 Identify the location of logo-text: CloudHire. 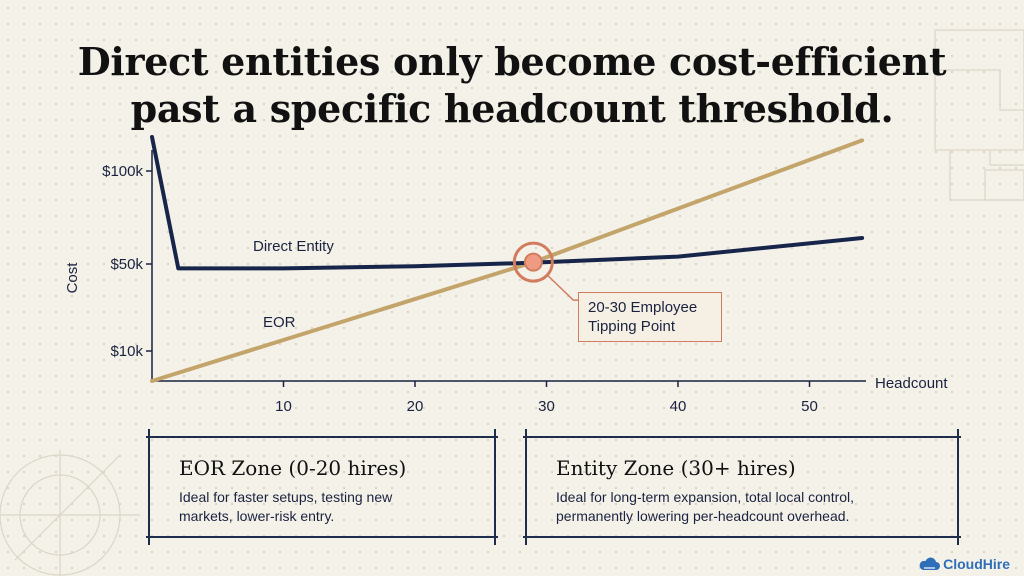
(976, 564).